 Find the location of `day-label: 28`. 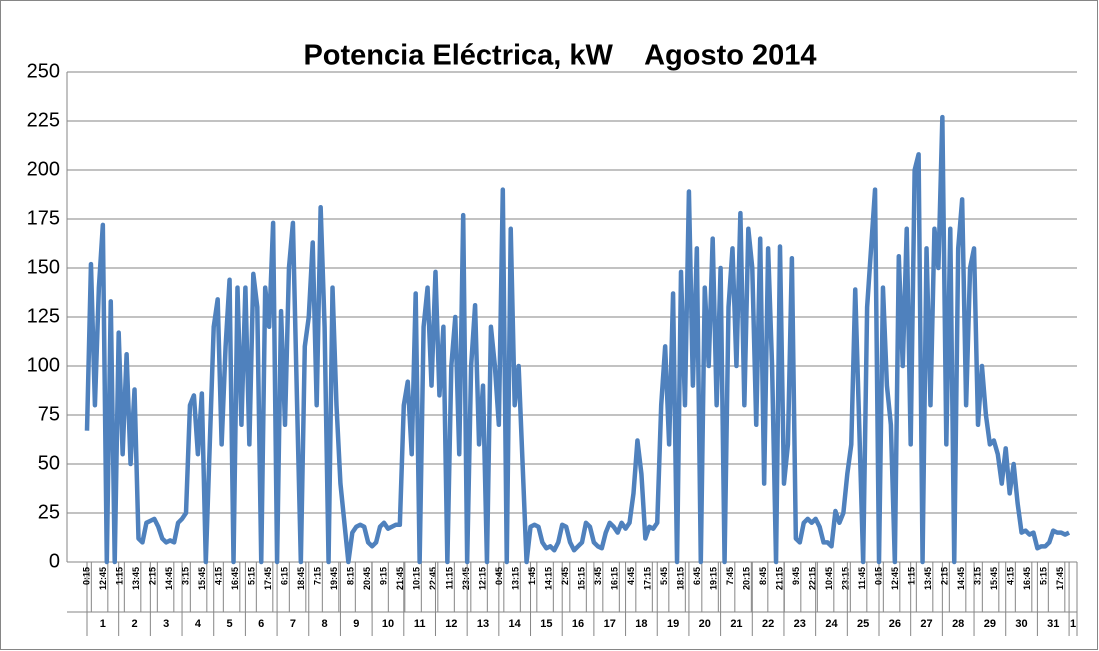

day-label: 28 is located at coordinates (958, 624).